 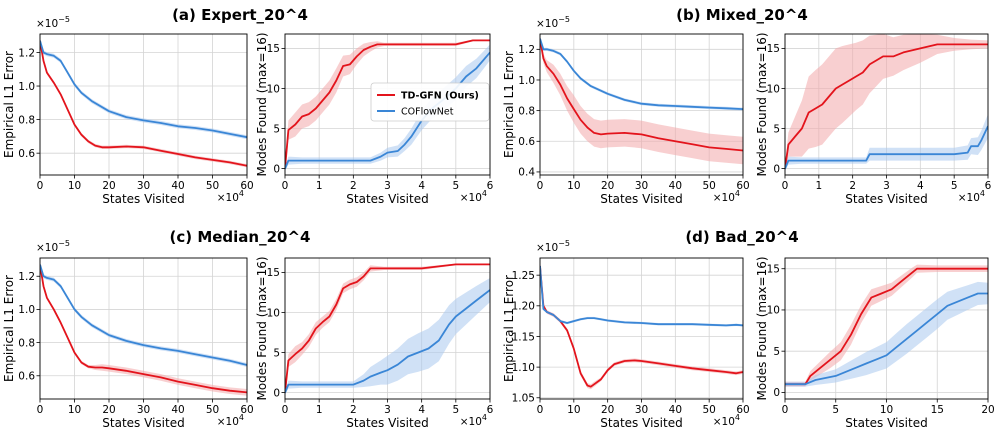 I want to click on y-tick-label: 1.0, so click(x=26, y=310).